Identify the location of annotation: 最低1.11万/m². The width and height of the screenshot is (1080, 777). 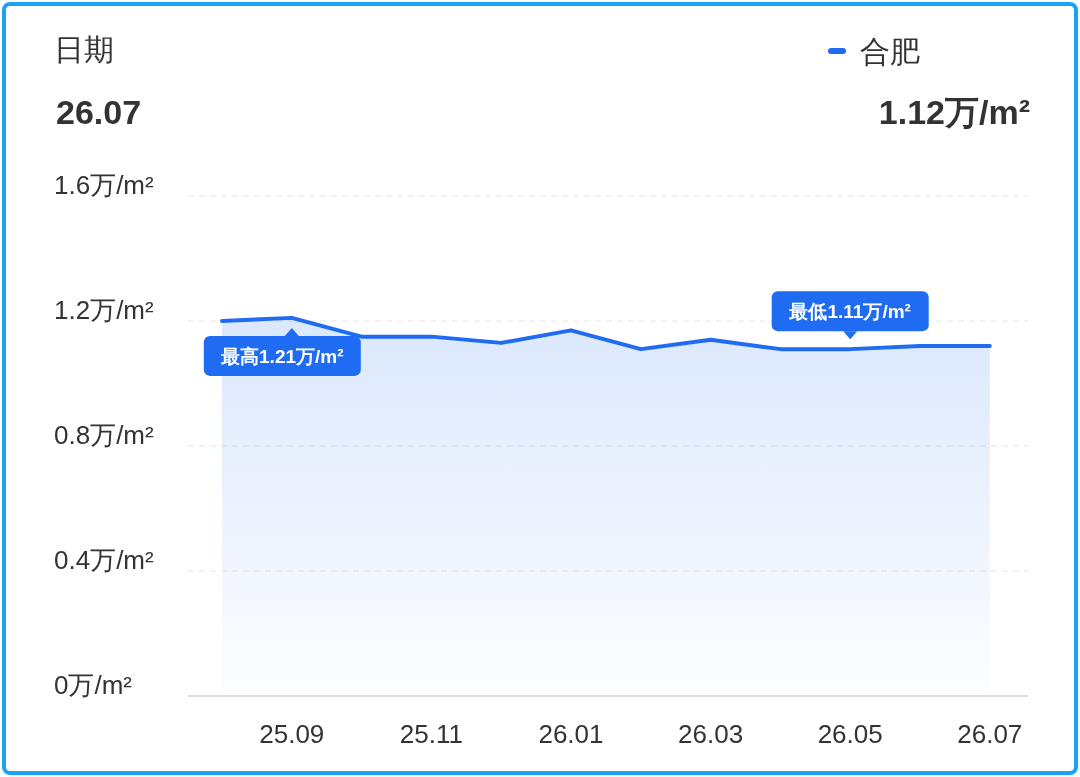
(849, 312).